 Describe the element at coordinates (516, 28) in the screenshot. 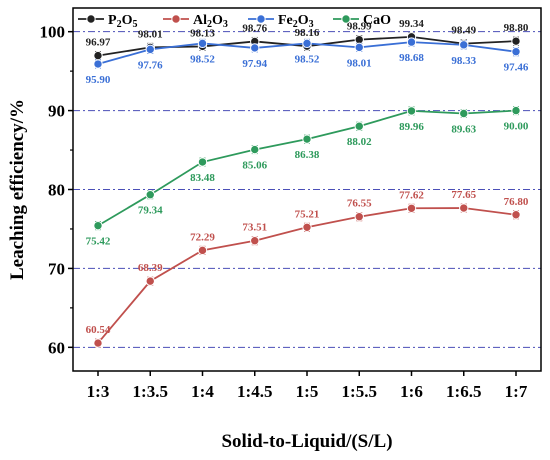

I see `data-label: 98.80` at that location.